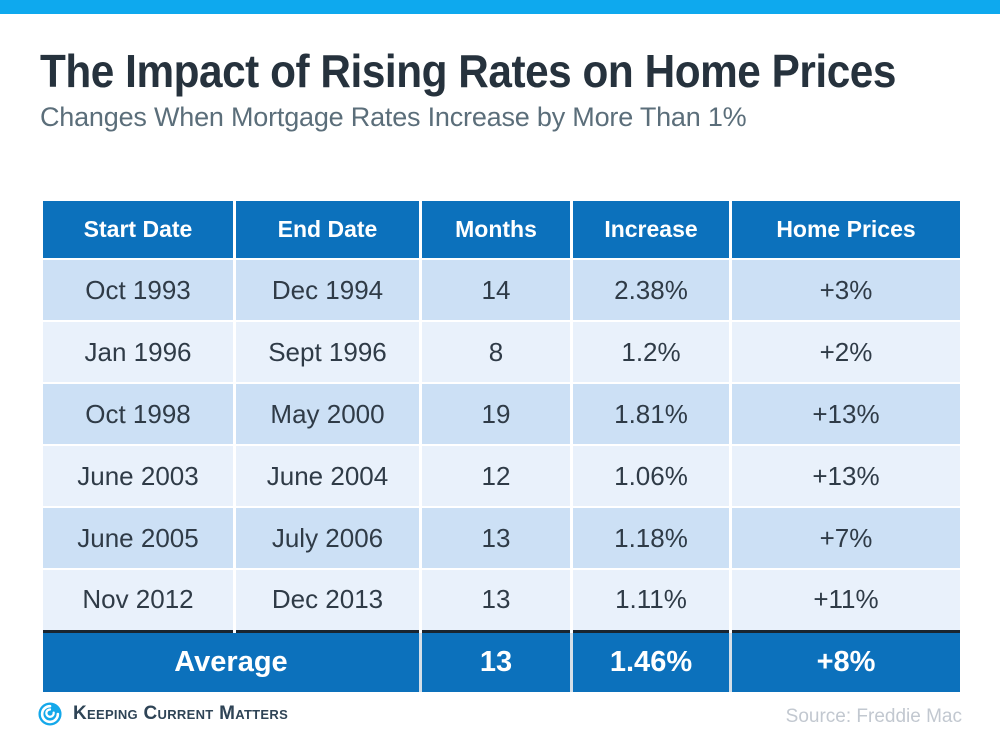 This screenshot has height=750, width=1000. What do you see at coordinates (651, 352) in the screenshot?
I see `cell-increase: 1.2%` at bounding box center [651, 352].